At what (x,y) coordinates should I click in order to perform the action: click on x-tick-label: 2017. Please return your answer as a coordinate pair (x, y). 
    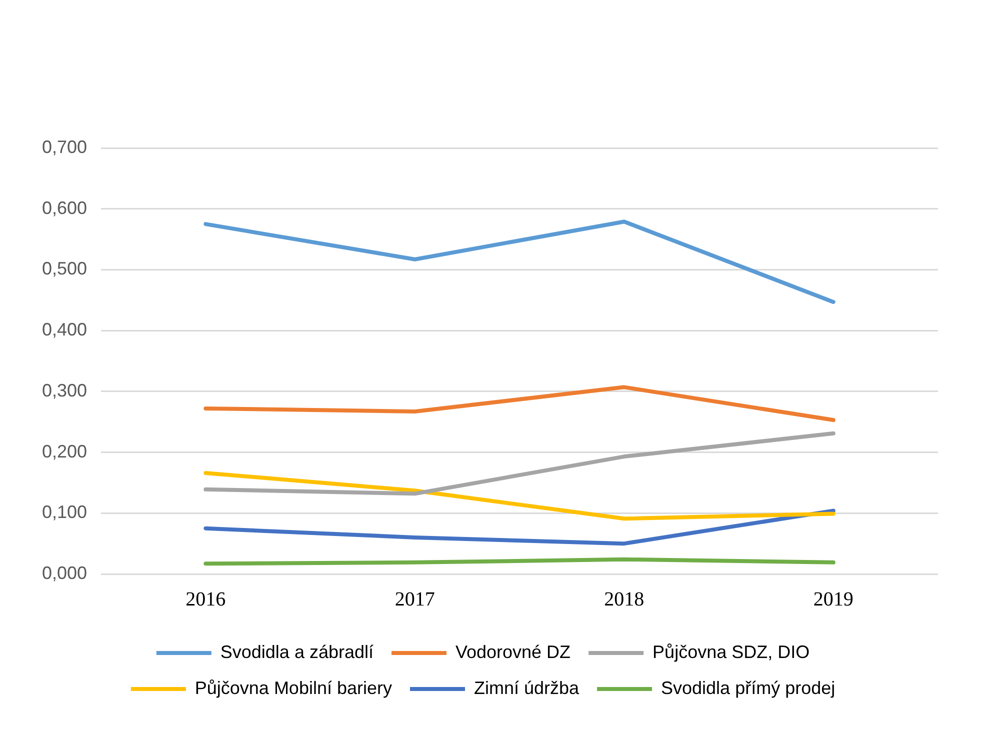
    Looking at the image, I should click on (414, 599).